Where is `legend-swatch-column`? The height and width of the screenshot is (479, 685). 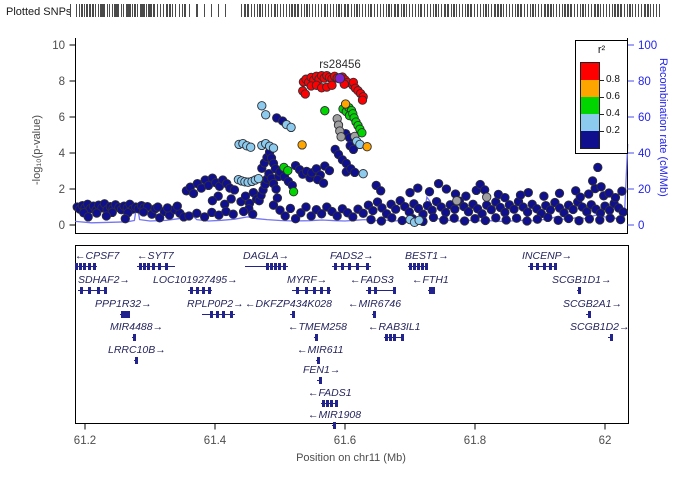
legend-swatch-column is located at coordinates (590, 105).